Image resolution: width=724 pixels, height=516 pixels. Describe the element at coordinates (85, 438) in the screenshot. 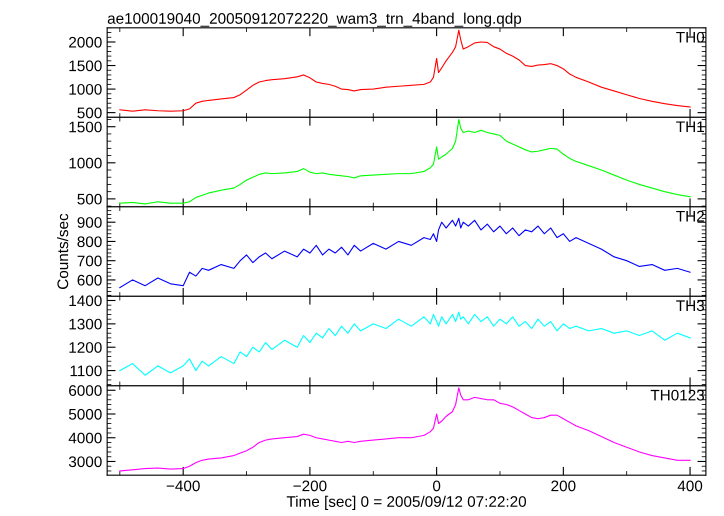

I see `y-tick-label: 4000` at that location.